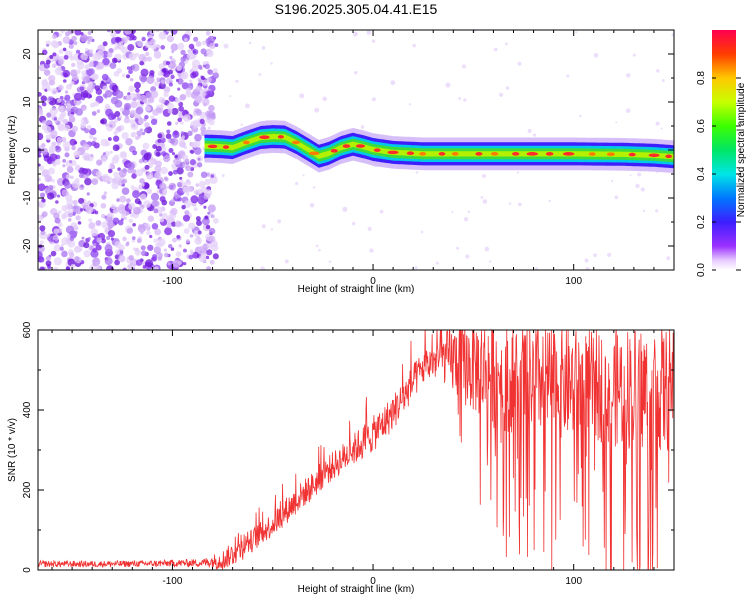 This screenshot has width=750, height=600. I want to click on snr-ytick-label: 600, so click(27, 329).